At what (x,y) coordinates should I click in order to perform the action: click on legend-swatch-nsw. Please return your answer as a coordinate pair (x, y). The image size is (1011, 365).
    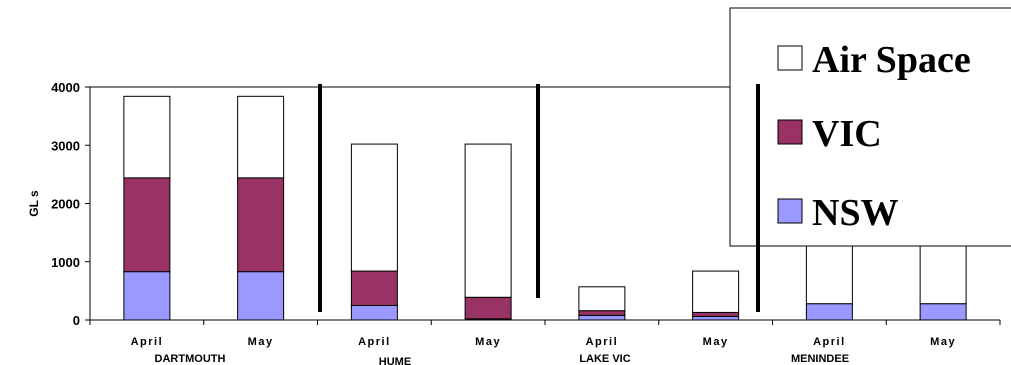
    Looking at the image, I should click on (790, 211).